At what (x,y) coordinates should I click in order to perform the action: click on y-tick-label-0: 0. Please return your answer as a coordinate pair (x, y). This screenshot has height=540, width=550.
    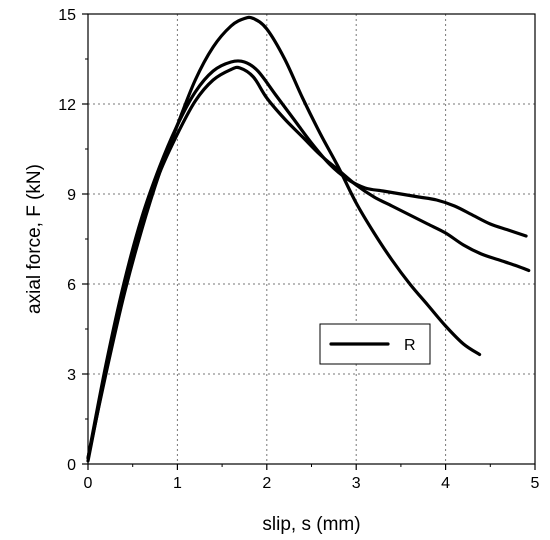
    Looking at the image, I should click on (71, 465).